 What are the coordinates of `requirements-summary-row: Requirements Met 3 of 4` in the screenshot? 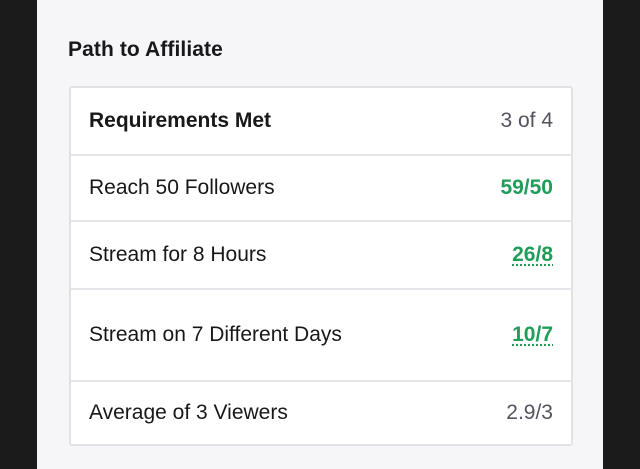 It's located at (321, 121).